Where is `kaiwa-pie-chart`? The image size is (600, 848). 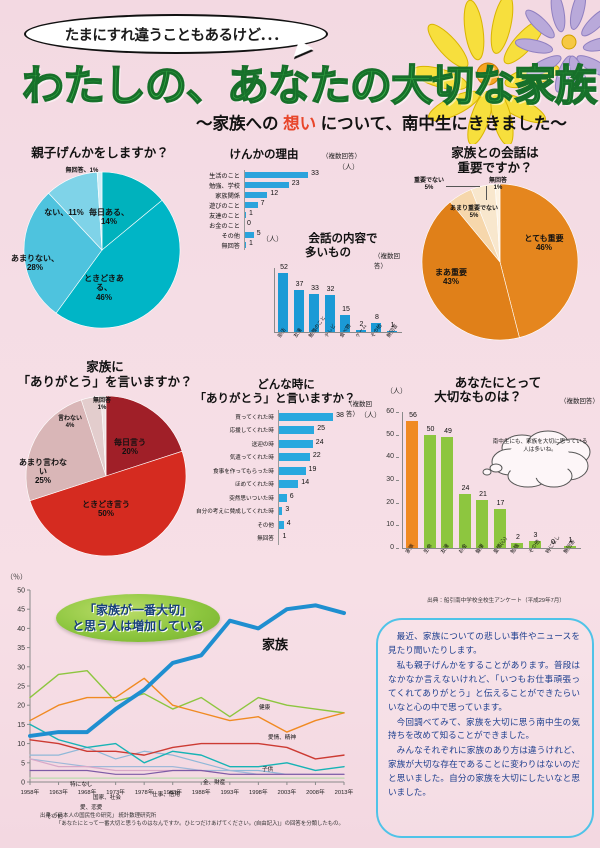 kaiwa-pie-chart is located at coordinates (500, 262).